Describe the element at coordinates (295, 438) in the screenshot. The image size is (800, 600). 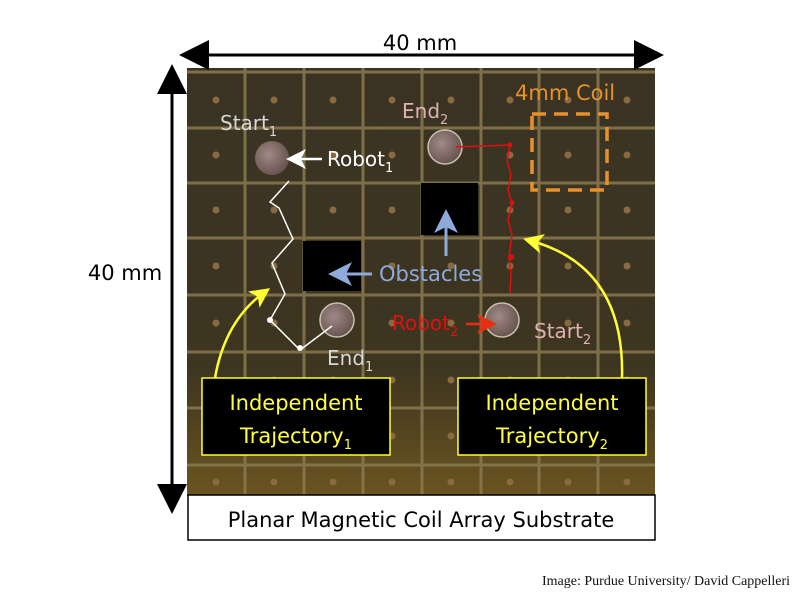
I see `callout-line: Trajectory1` at that location.